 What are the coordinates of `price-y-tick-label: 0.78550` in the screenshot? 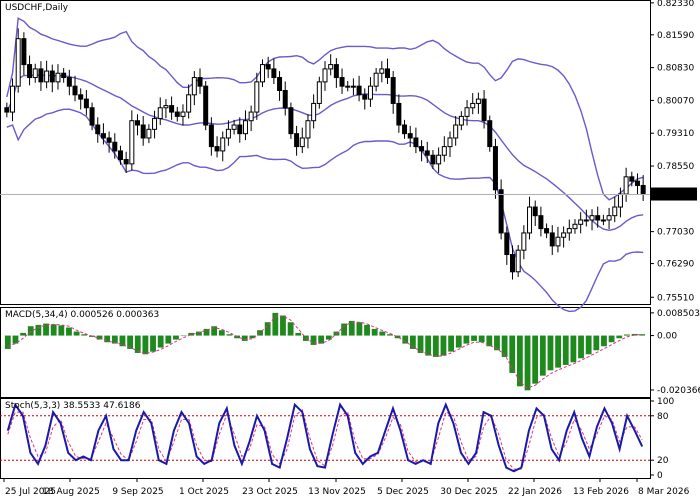 It's located at (675, 167).